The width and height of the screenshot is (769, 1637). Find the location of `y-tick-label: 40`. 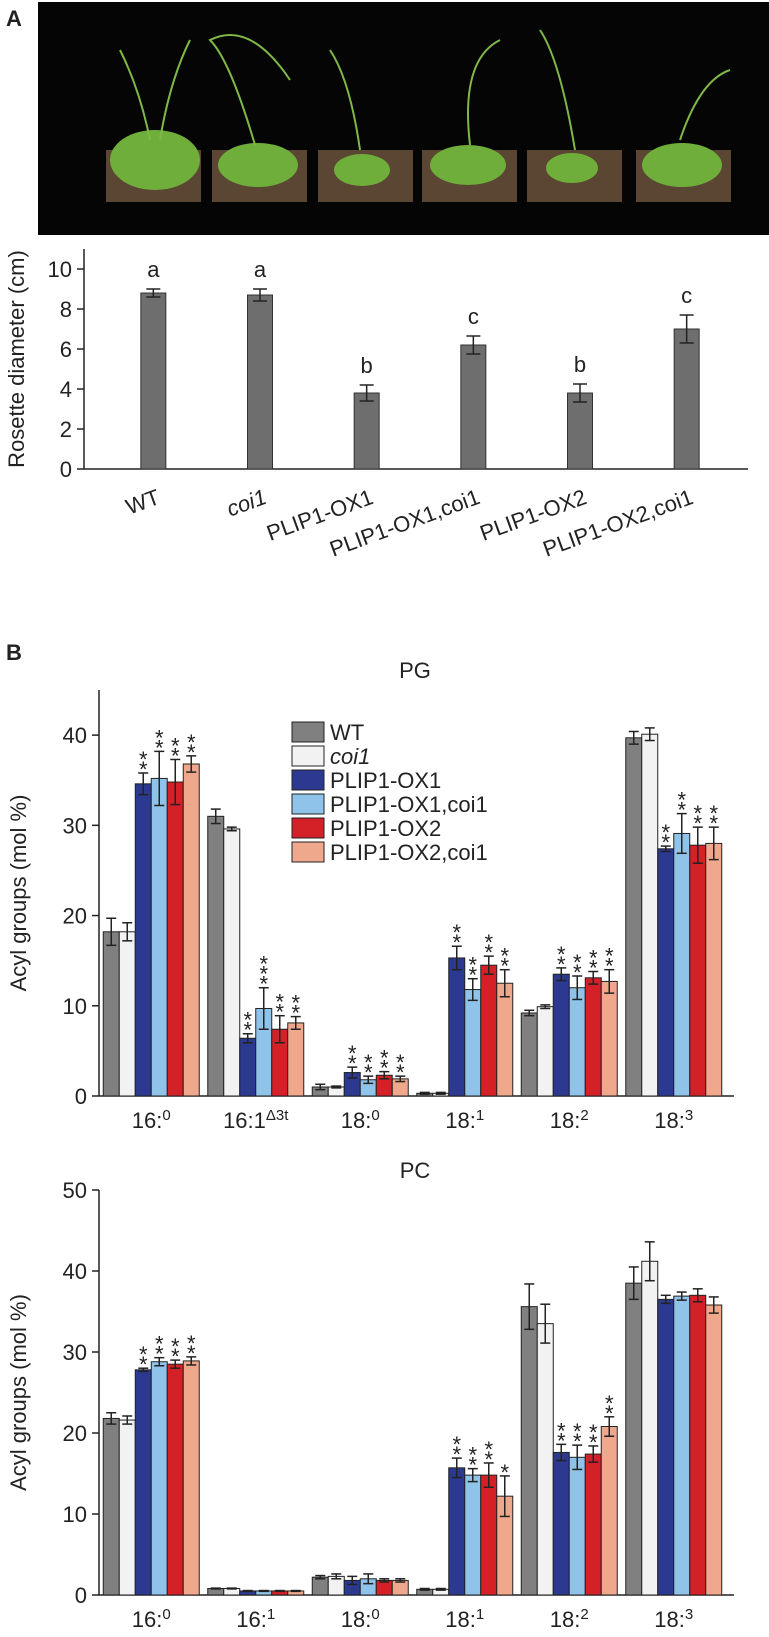

y-tick-label: 40 is located at coordinates (75, 1271).